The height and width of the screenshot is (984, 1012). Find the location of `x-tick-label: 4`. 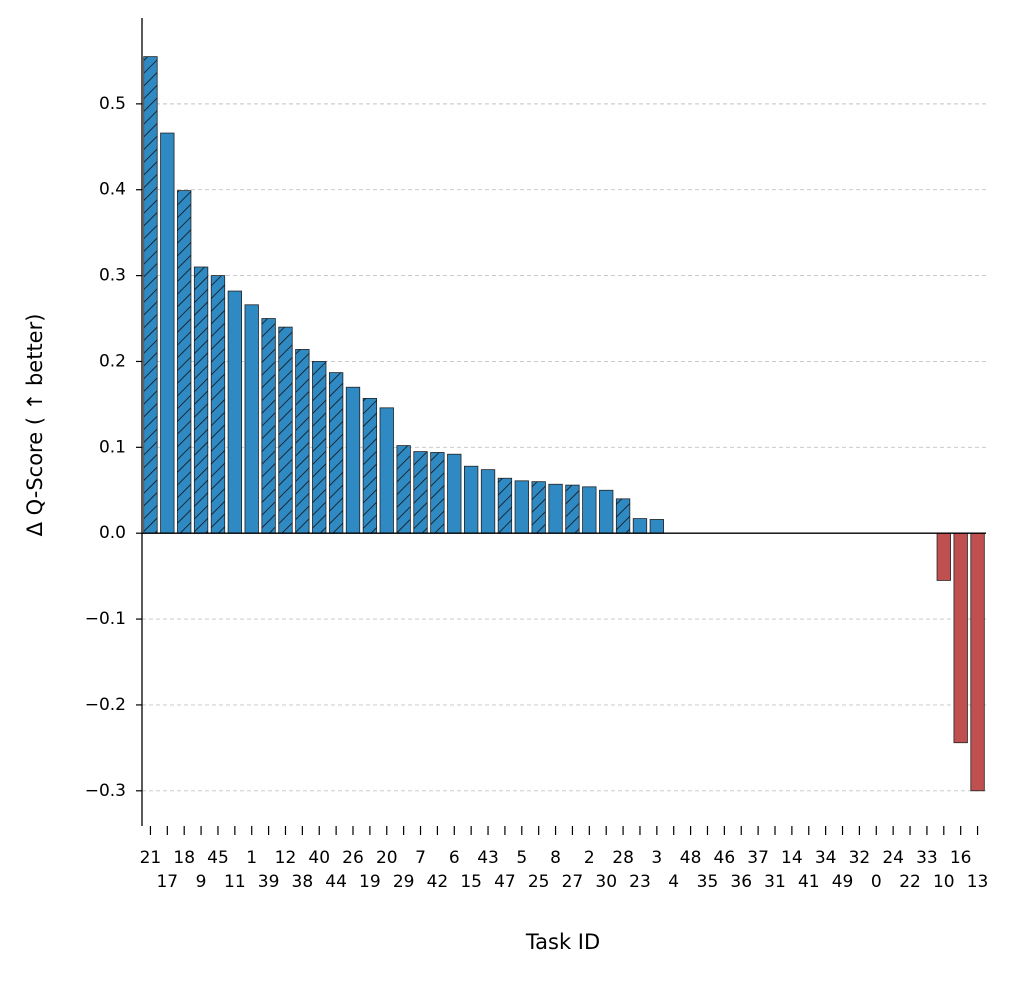

x-tick-label: 4 is located at coordinates (673, 882).